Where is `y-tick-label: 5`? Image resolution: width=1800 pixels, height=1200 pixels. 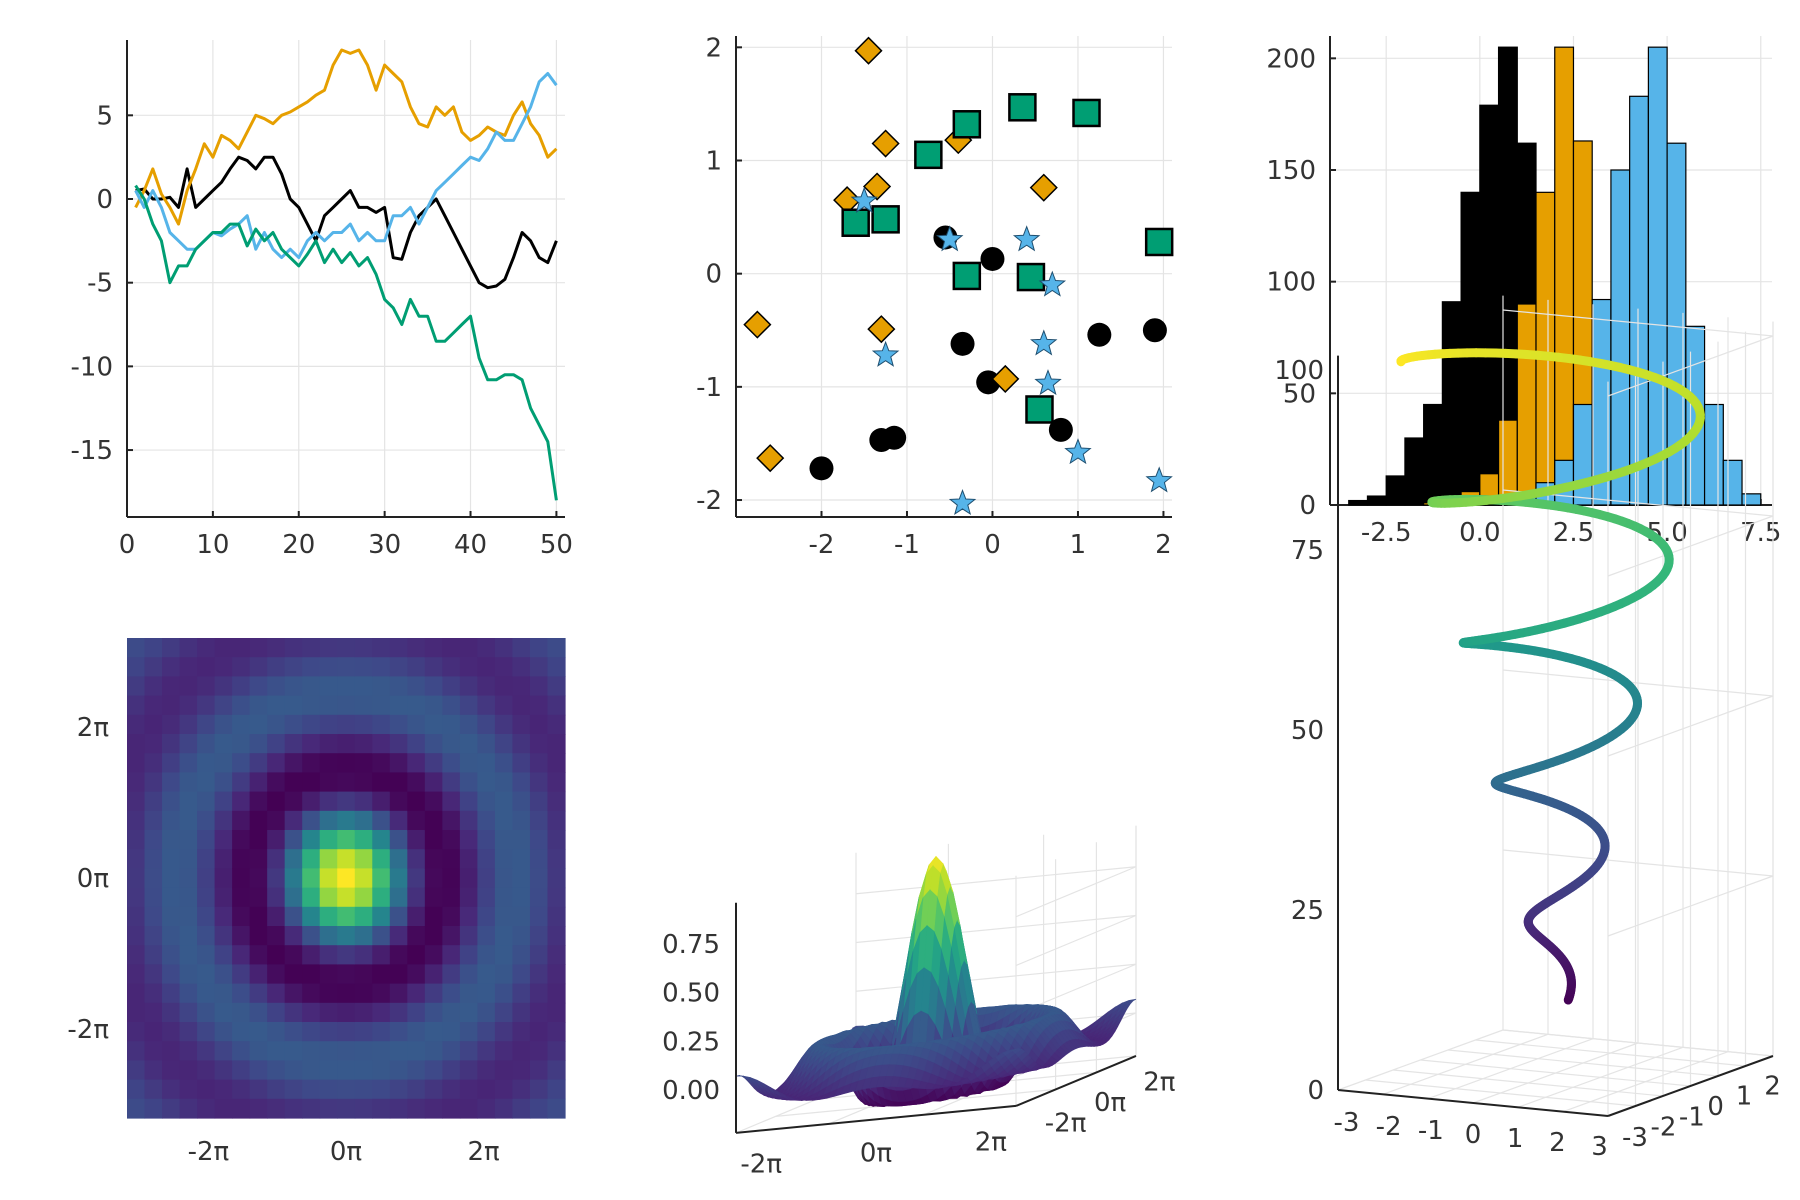 y-tick-label: 5 is located at coordinates (104, 116).